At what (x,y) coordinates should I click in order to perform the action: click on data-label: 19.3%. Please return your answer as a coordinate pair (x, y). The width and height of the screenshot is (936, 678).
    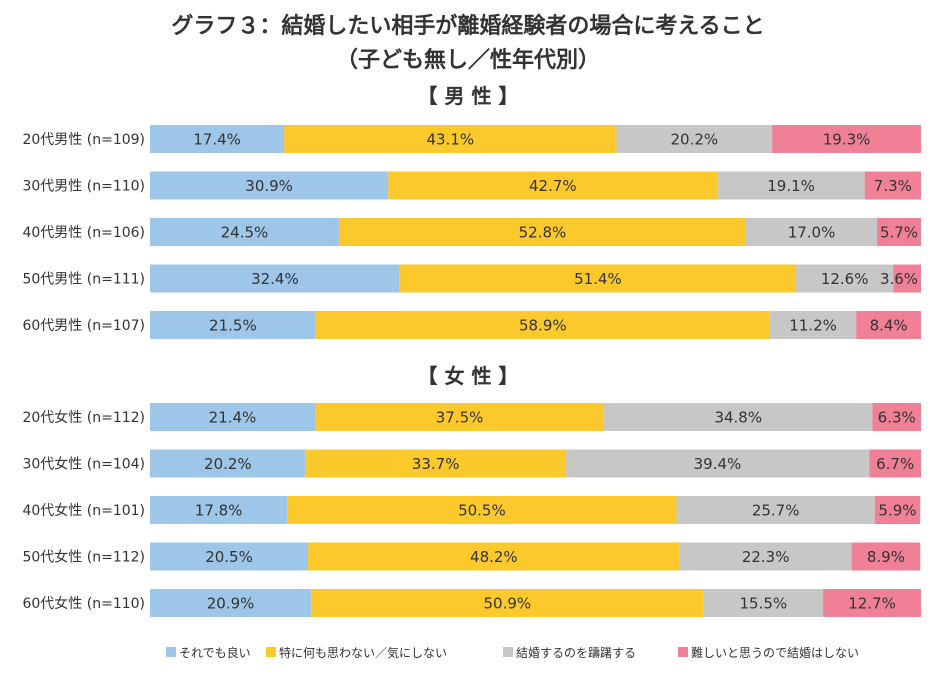
    Looking at the image, I should click on (847, 140).